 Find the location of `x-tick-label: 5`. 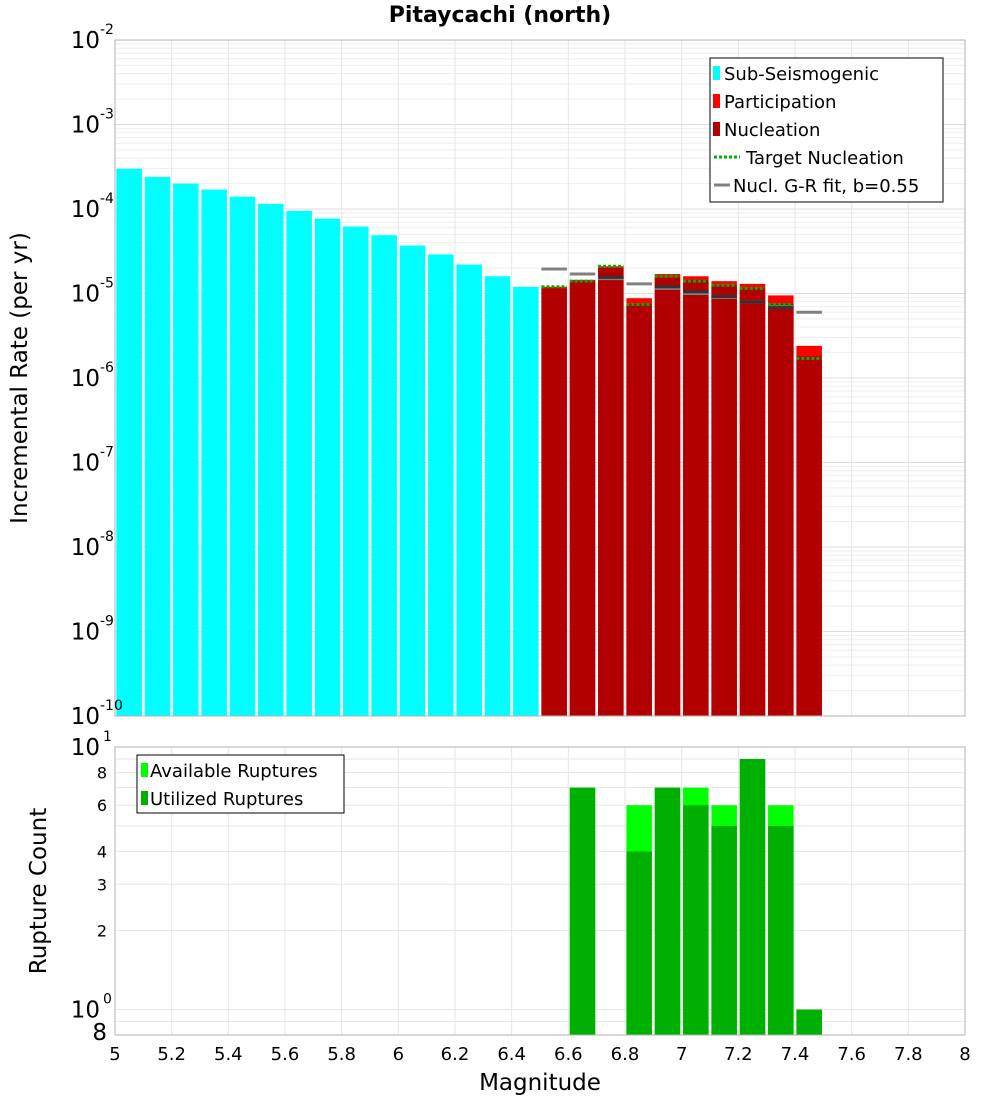

x-tick-label: 5 is located at coordinates (114, 1054).